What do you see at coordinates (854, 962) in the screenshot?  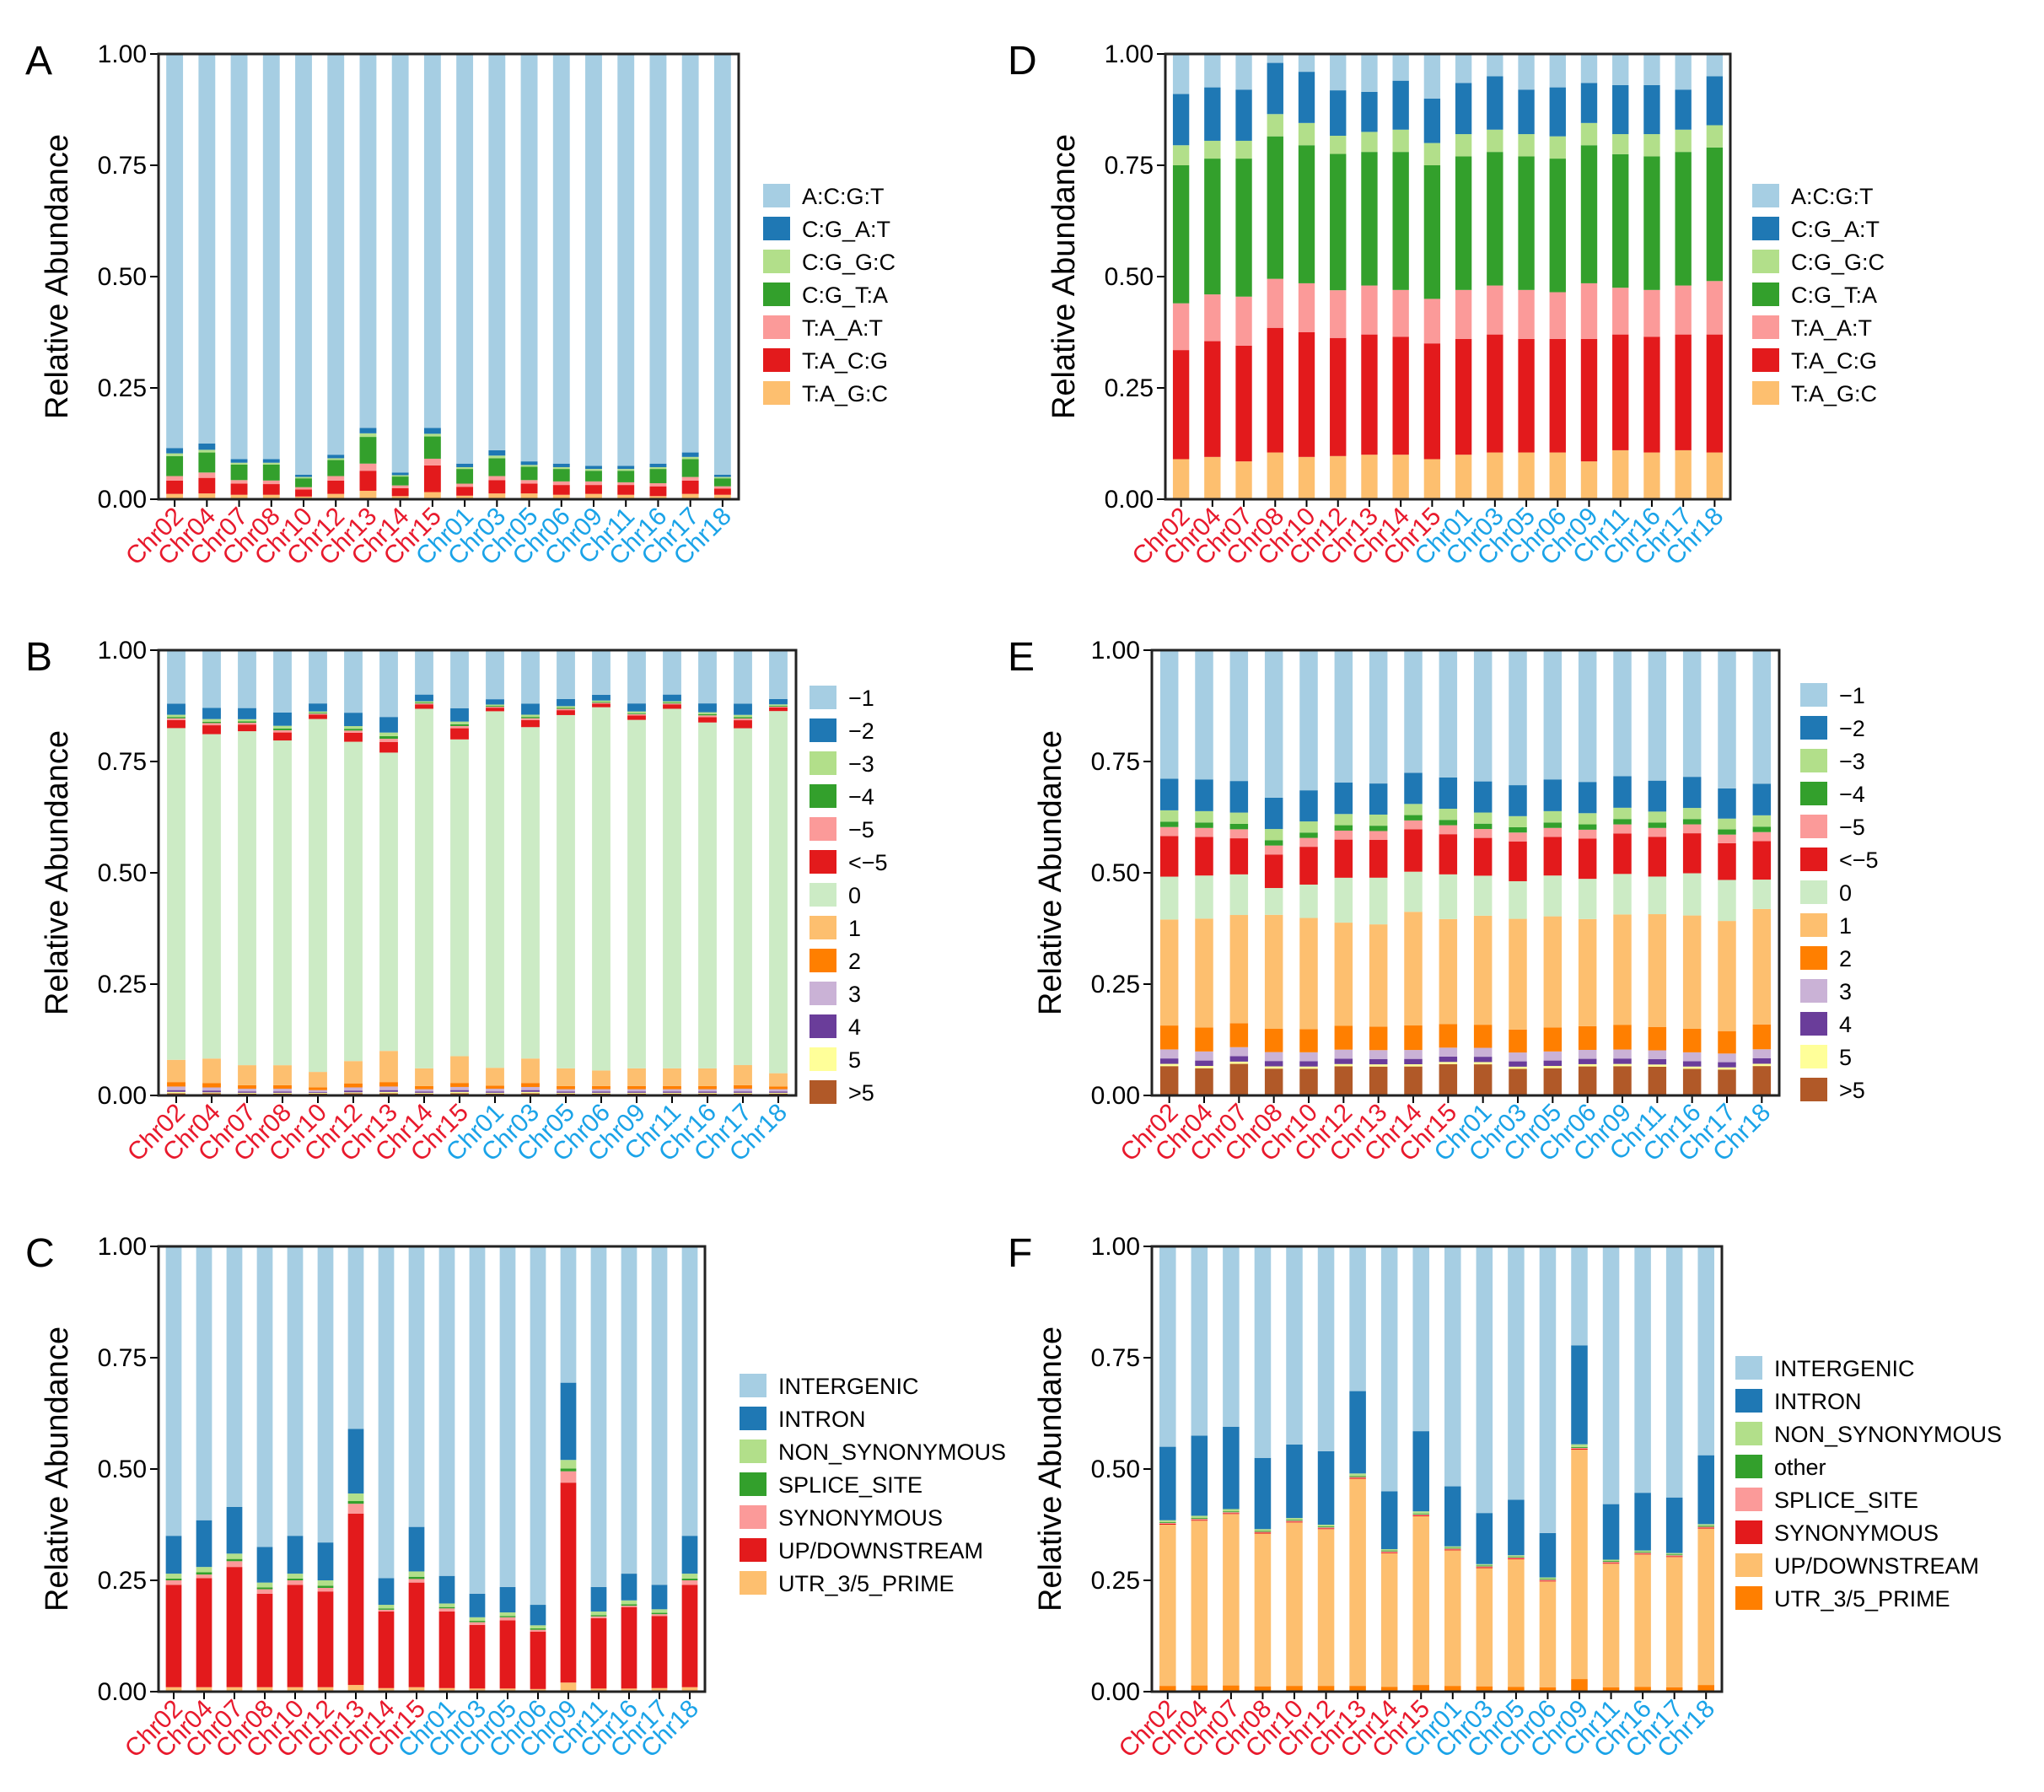 I see `legend-label: 2` at bounding box center [854, 962].